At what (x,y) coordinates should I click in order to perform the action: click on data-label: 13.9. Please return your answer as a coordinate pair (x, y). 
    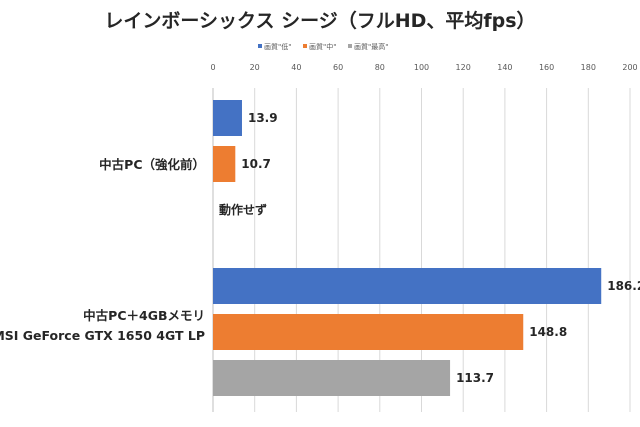
    Looking at the image, I should click on (263, 118).